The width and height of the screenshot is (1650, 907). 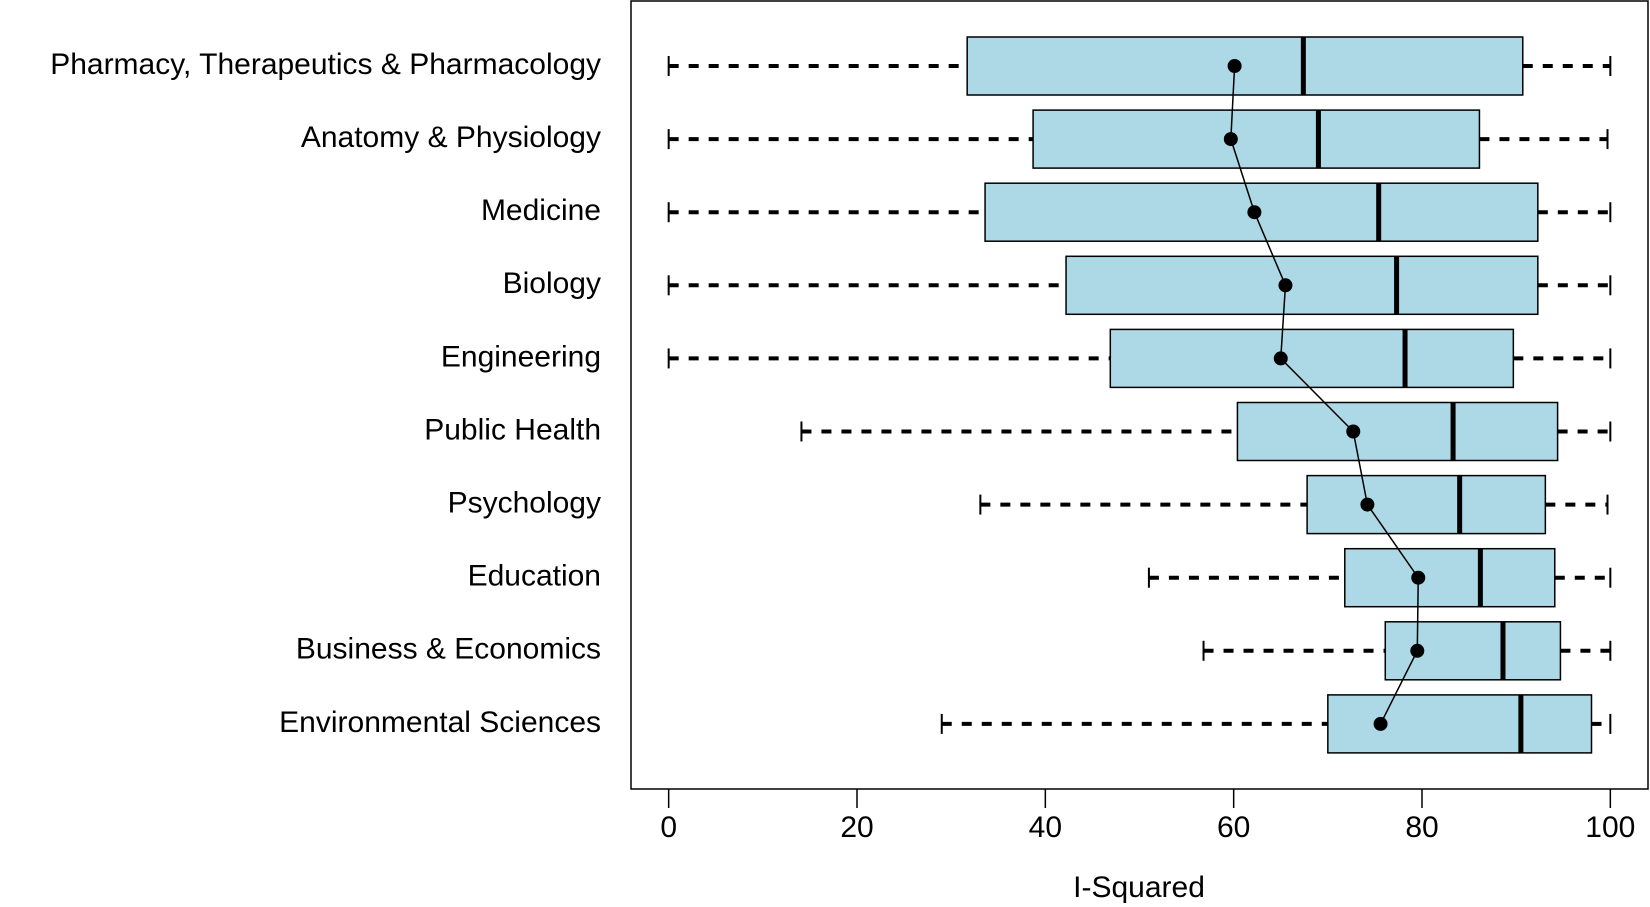 I want to click on x-tick-label: 0, so click(x=668, y=827).